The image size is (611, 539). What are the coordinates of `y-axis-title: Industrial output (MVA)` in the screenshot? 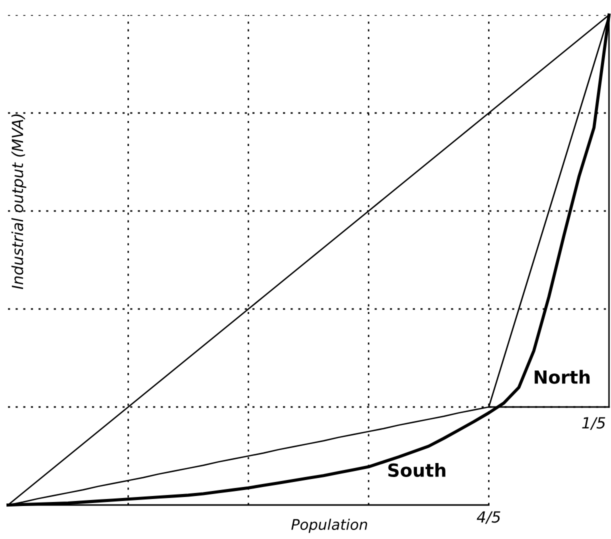 It's located at (18, 202).